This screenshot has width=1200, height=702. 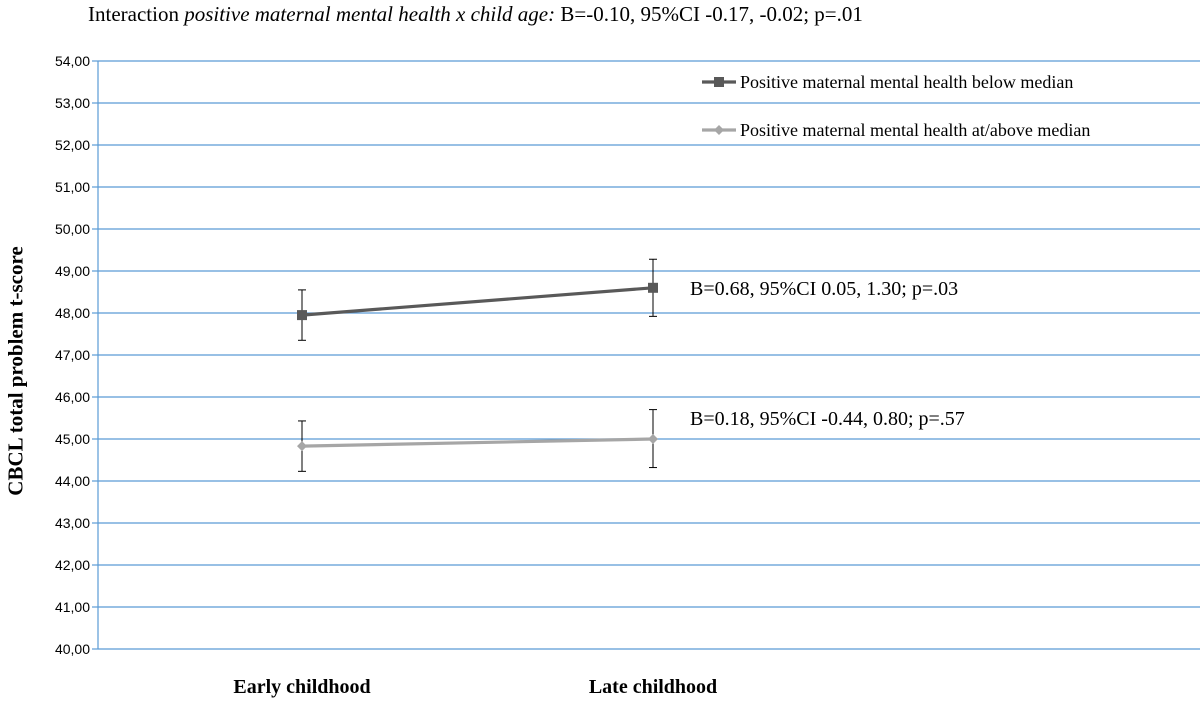 What do you see at coordinates (72, 481) in the screenshot?
I see `y-tick-label: 44,00` at bounding box center [72, 481].